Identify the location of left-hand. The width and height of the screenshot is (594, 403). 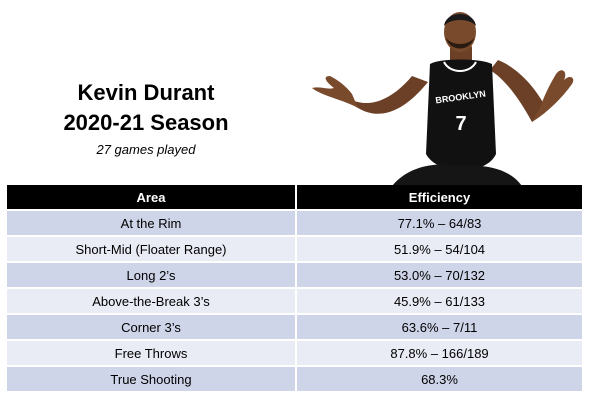
(335, 92).